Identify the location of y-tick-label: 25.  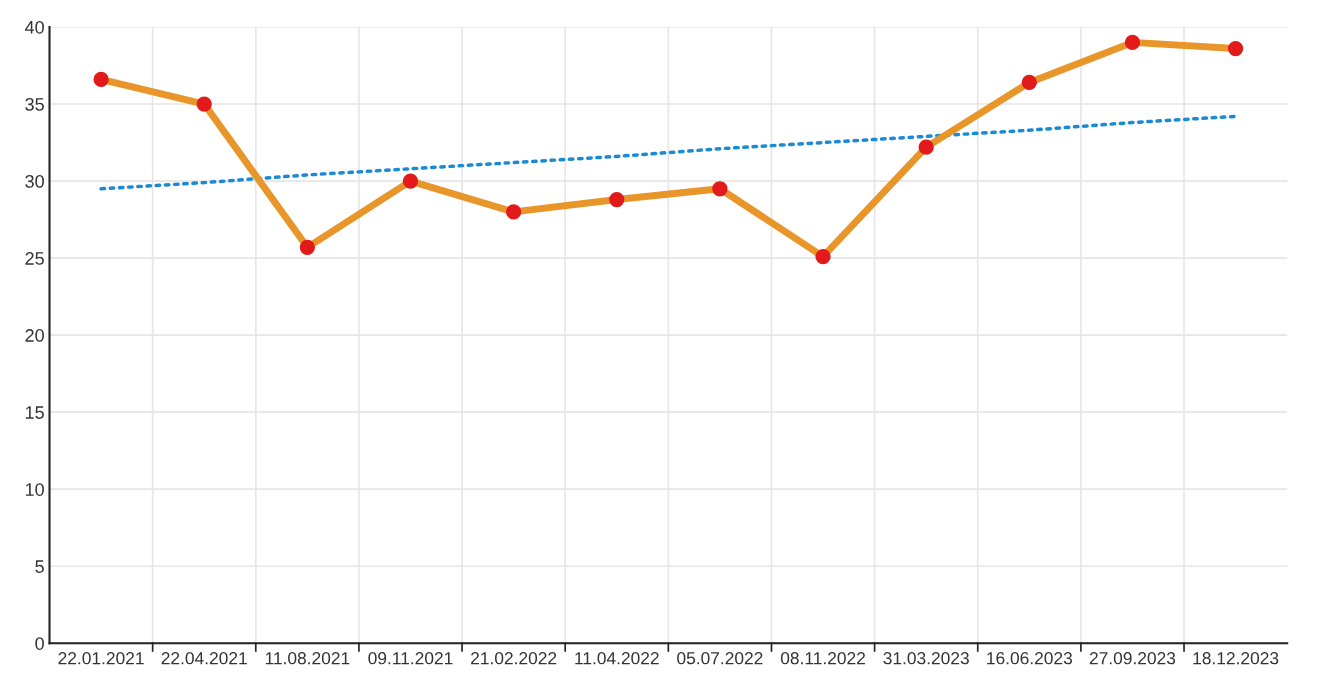
(34, 258).